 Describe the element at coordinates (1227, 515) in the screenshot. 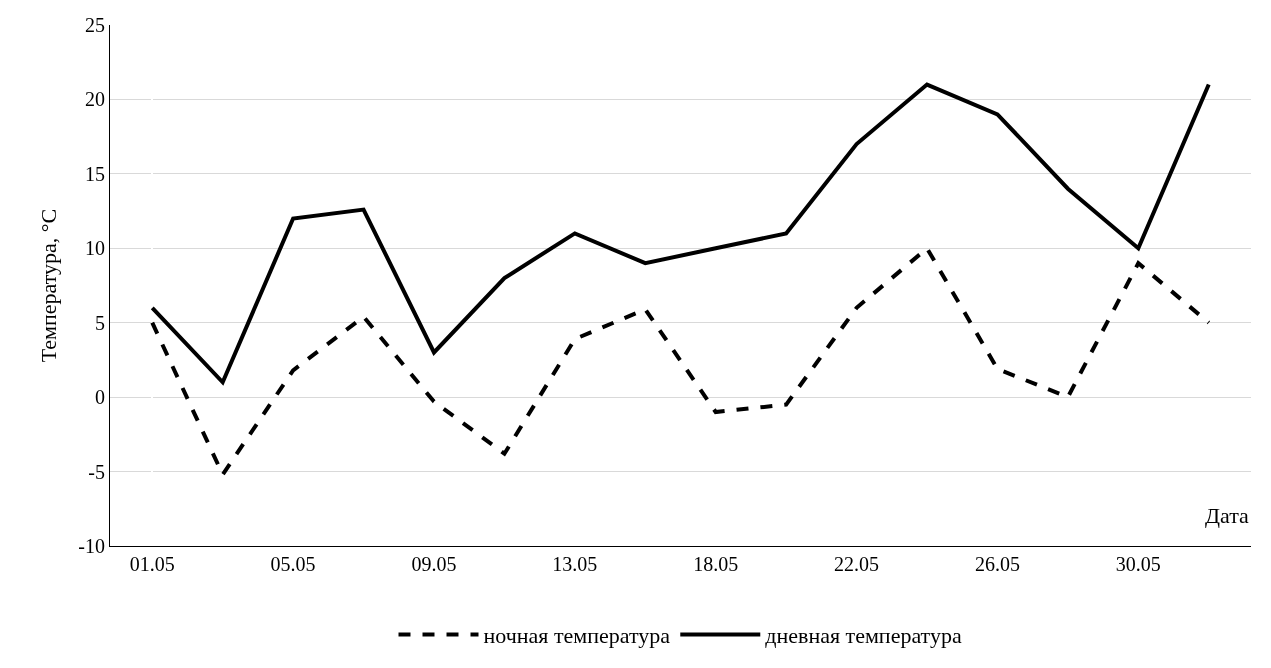

I see `x-axis-title: Дата` at that location.